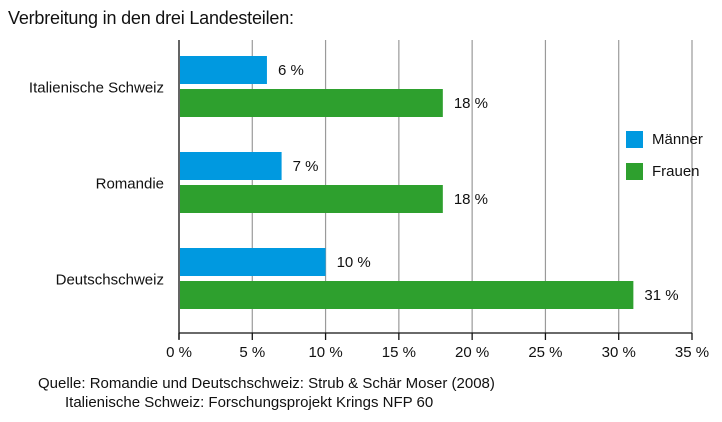  Describe the element at coordinates (399, 352) in the screenshot. I see `x-tick-label: 15 %` at that location.